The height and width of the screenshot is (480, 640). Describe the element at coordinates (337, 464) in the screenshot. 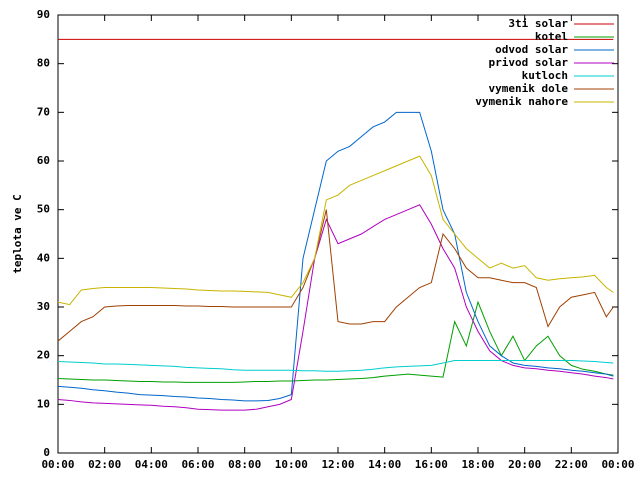

I see `x-tick-label: 12:00` at that location.